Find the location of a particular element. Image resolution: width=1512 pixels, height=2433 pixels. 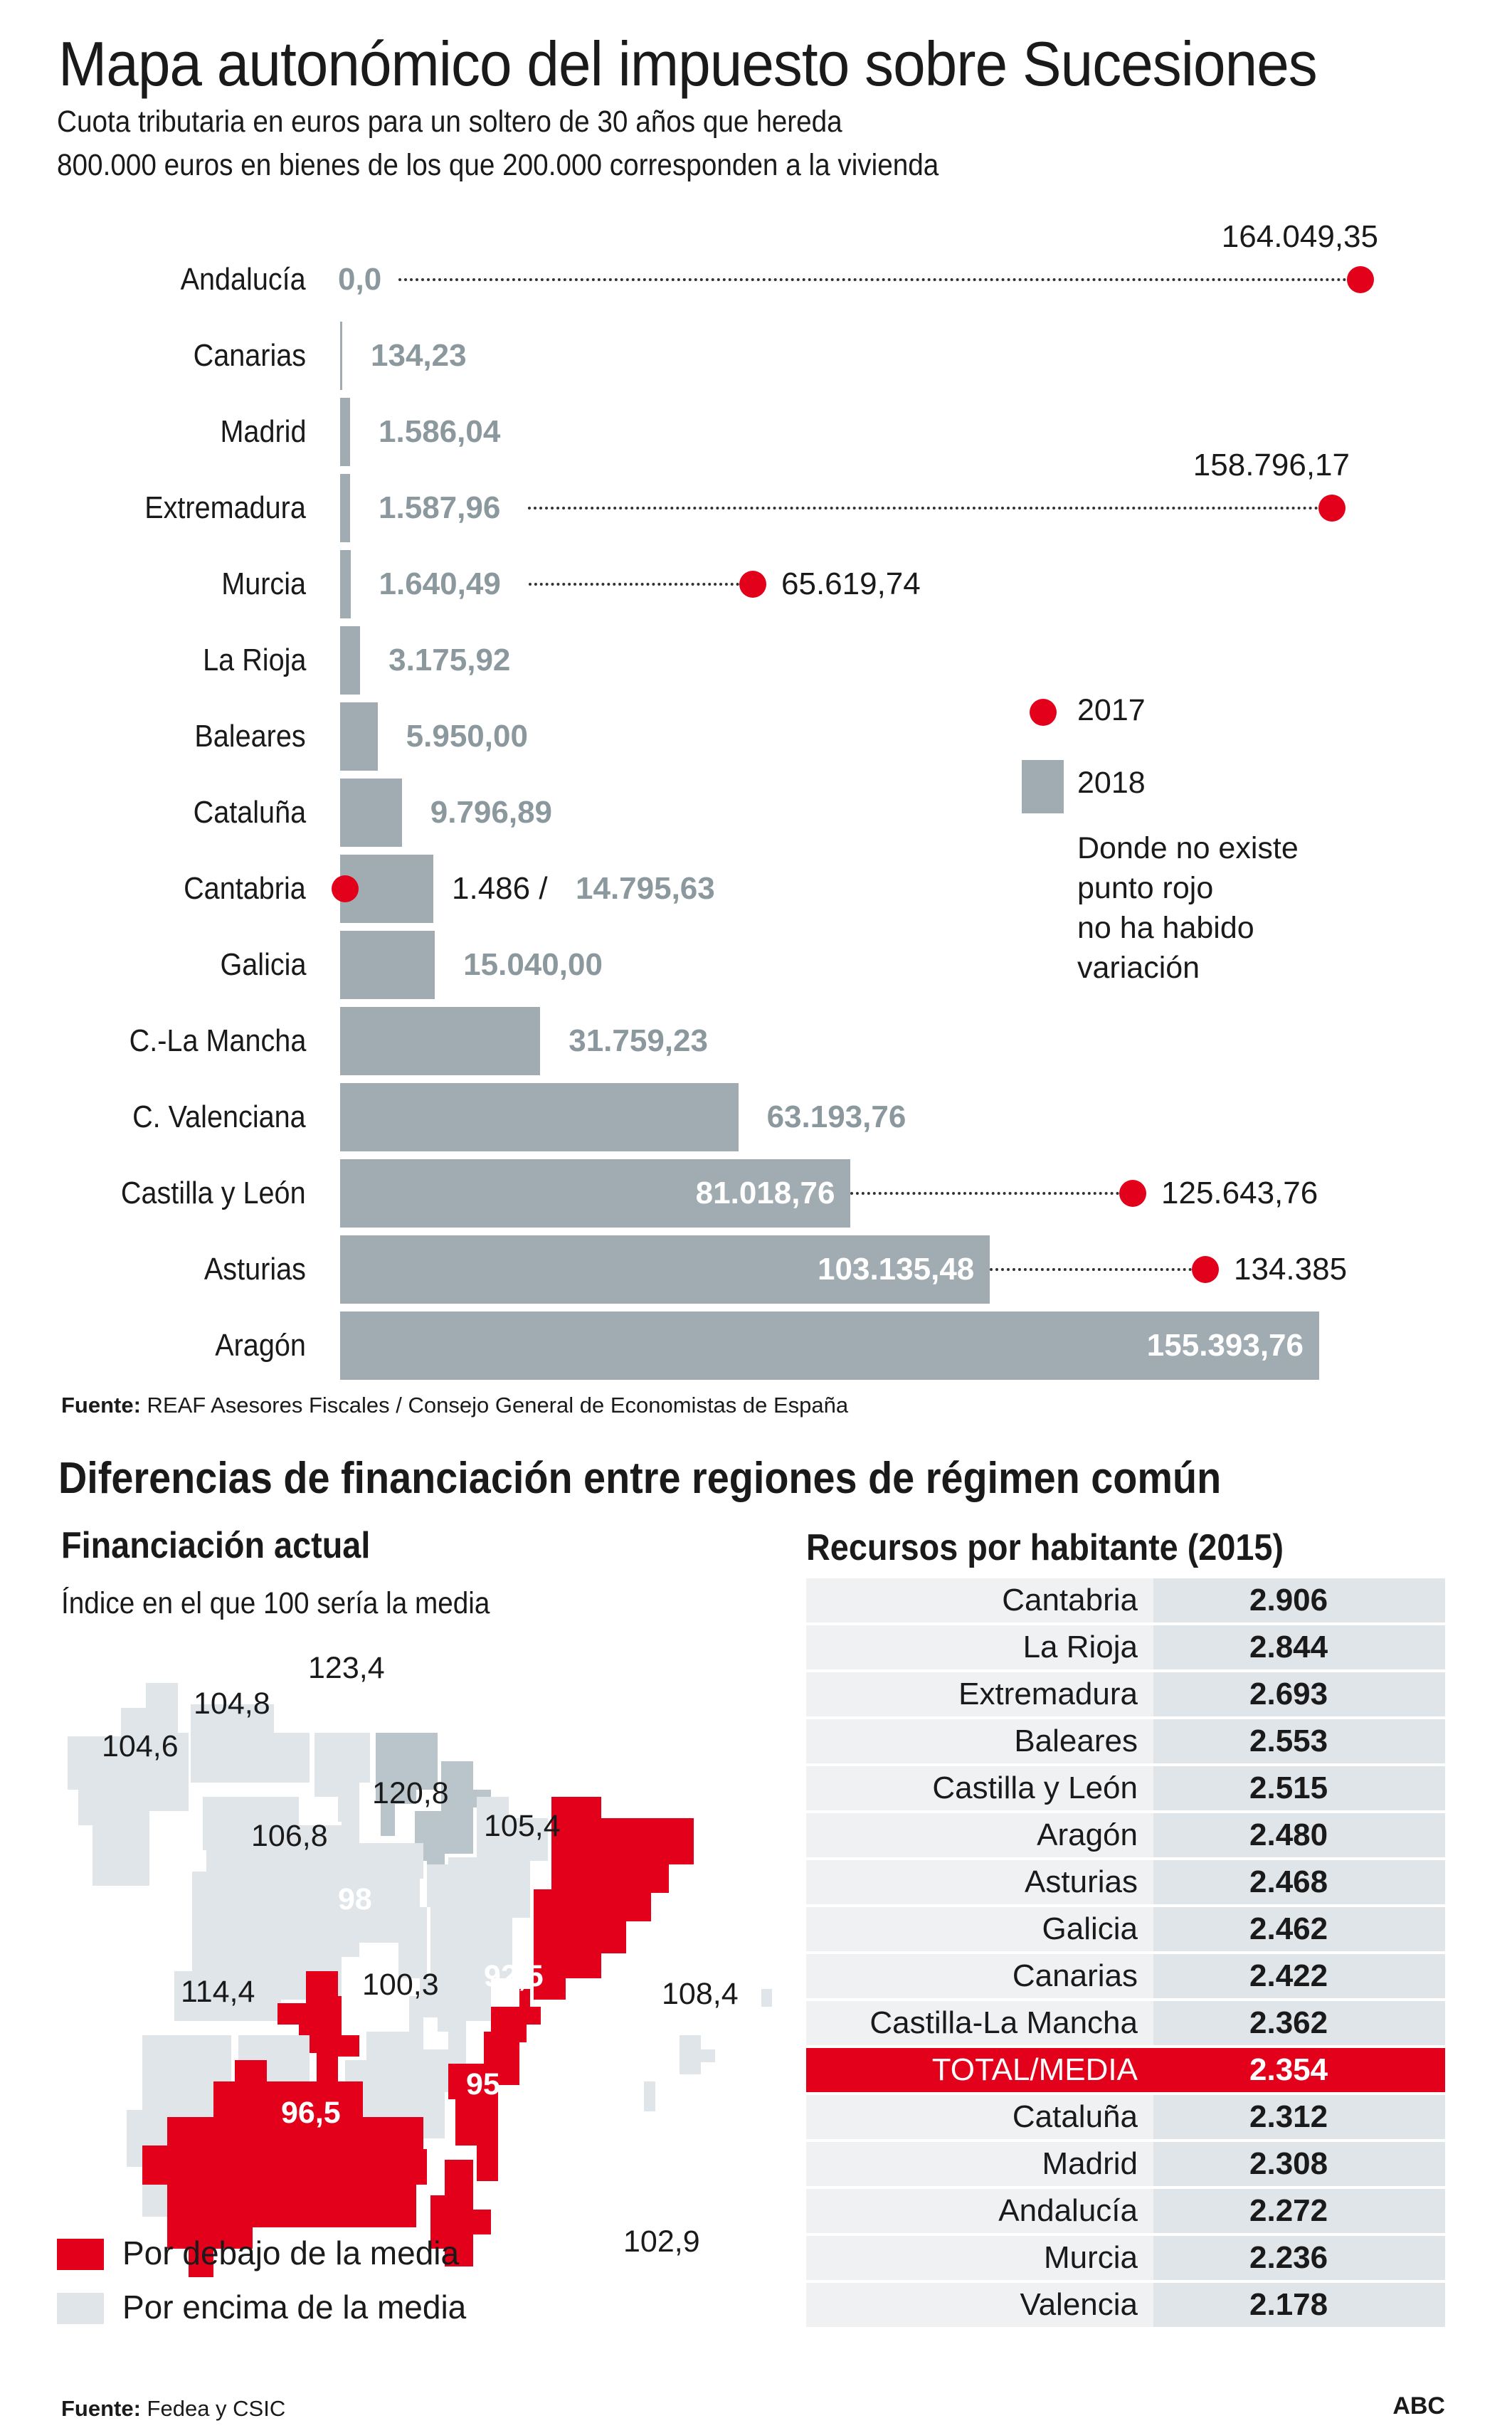

legend-note-line-2: punto rojo is located at coordinates (1145, 888).